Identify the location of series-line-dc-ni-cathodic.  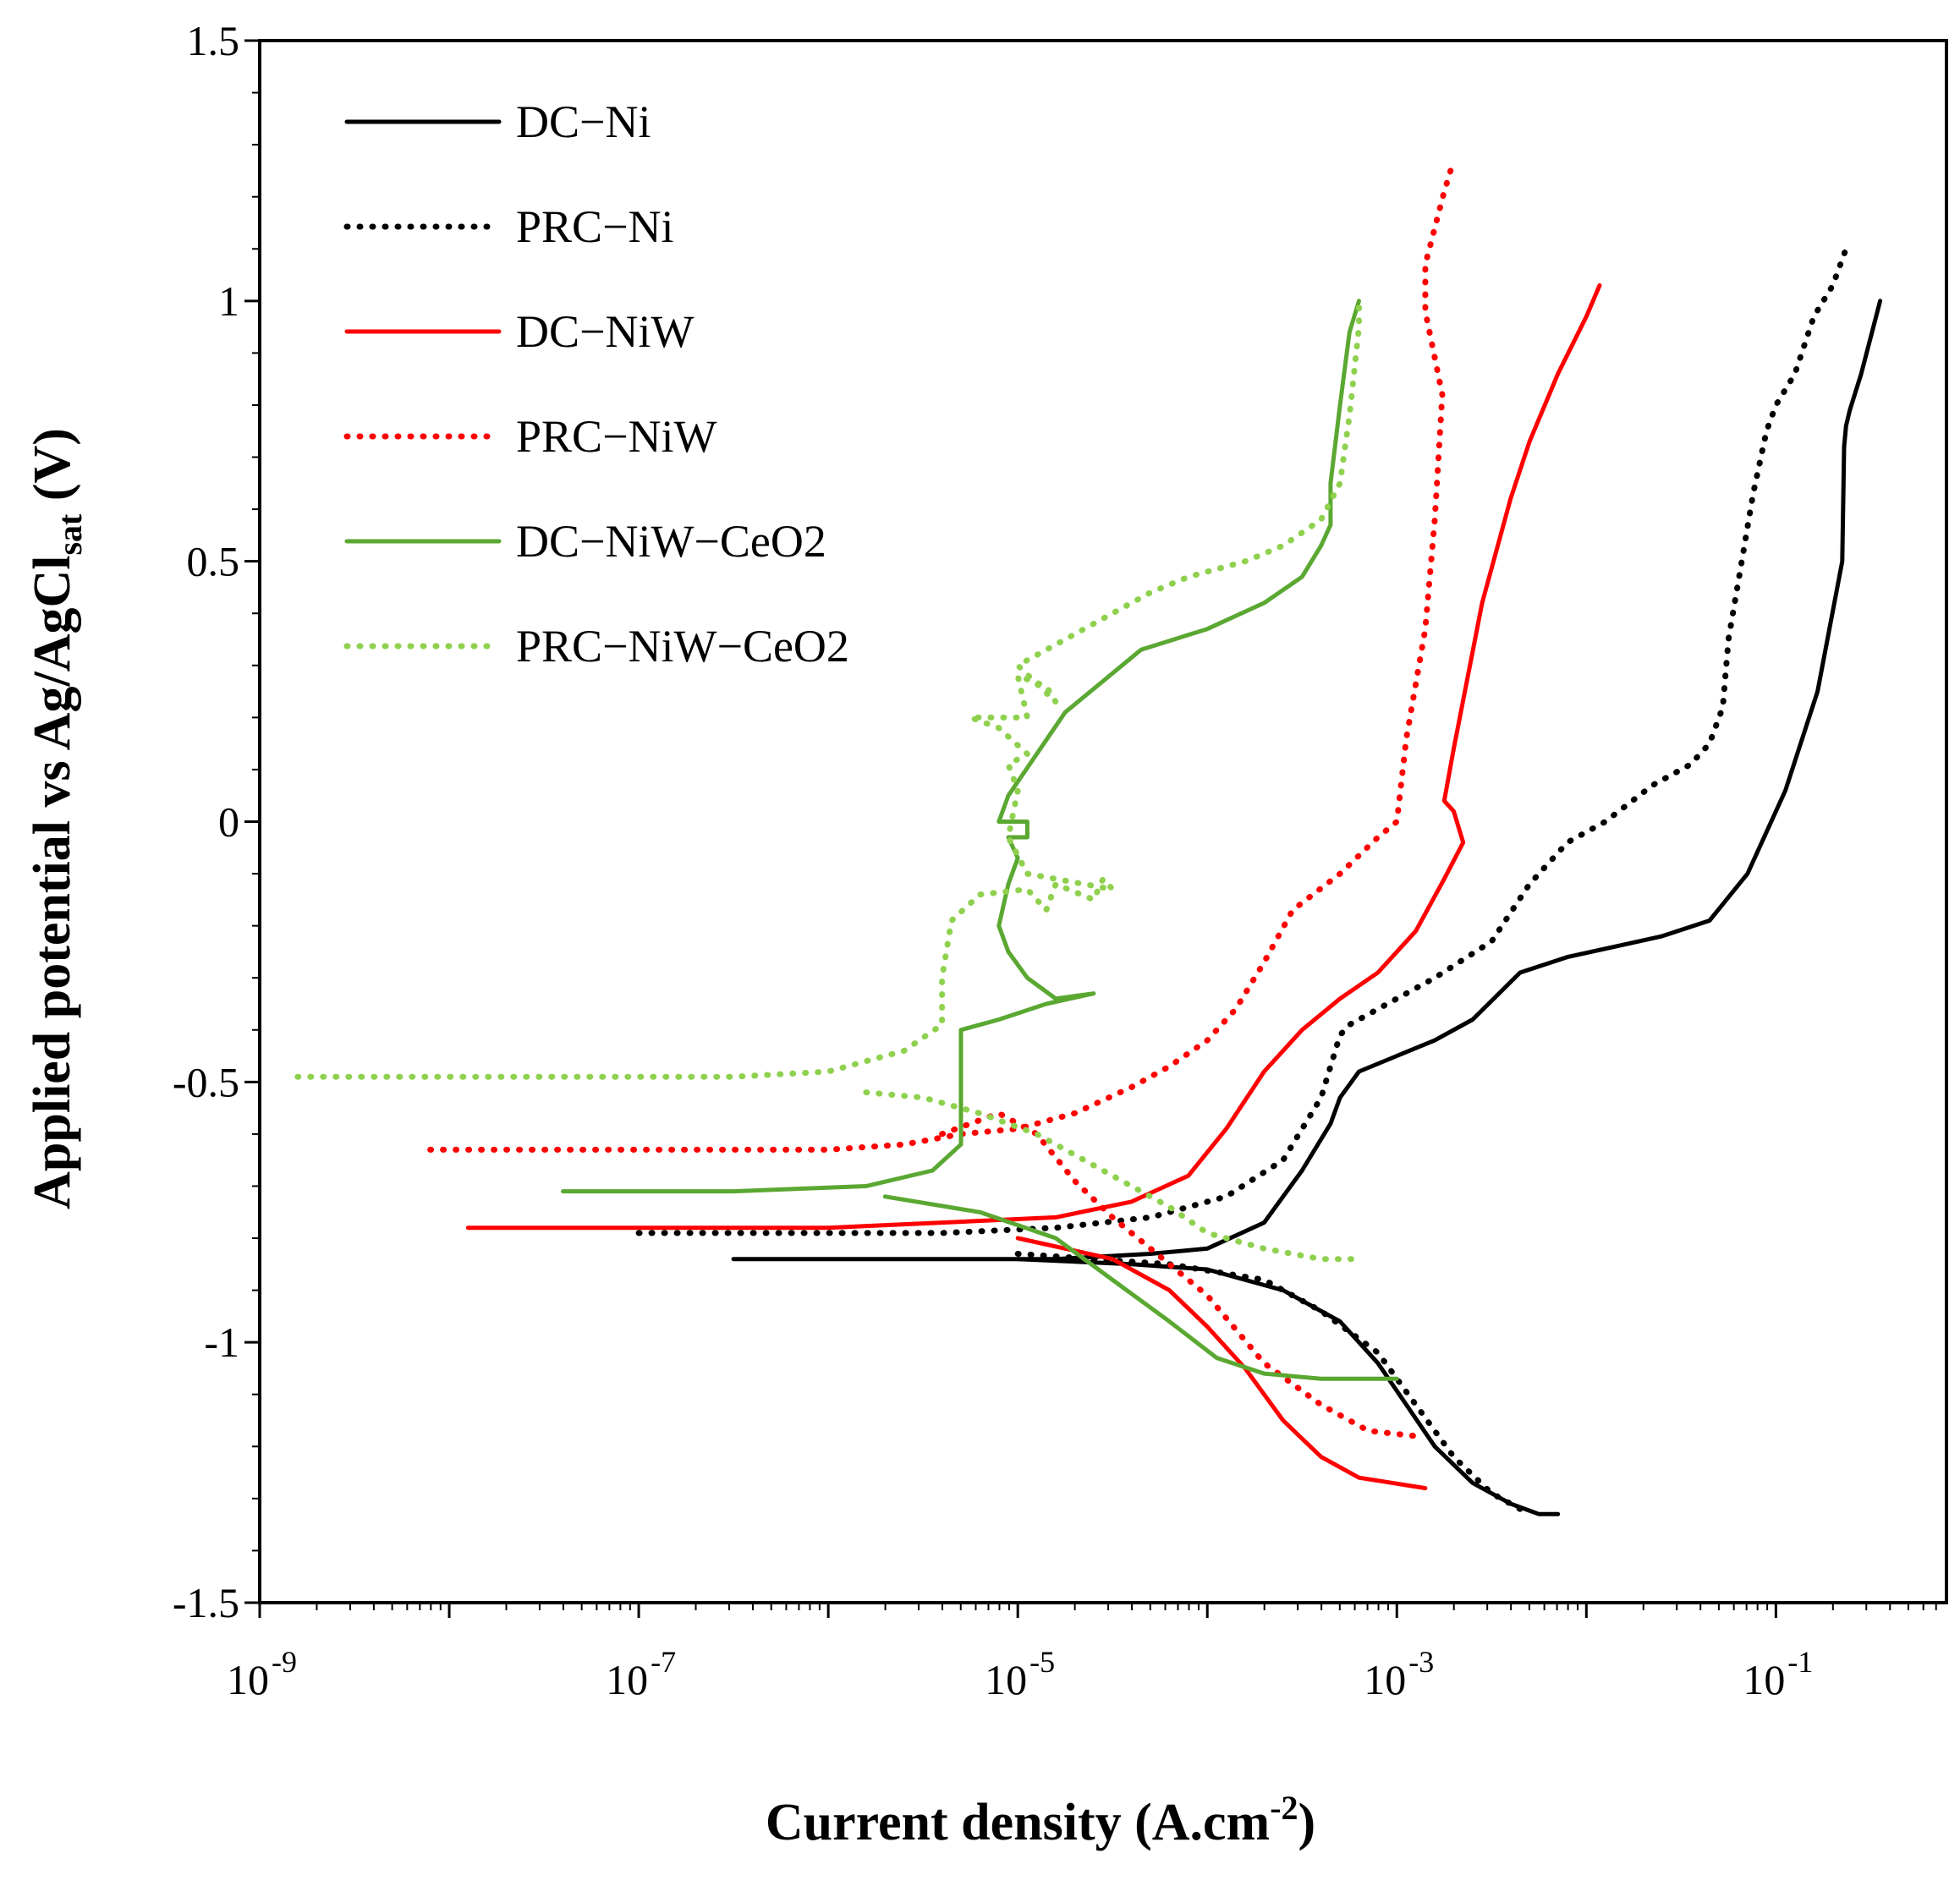
(1288, 1386).